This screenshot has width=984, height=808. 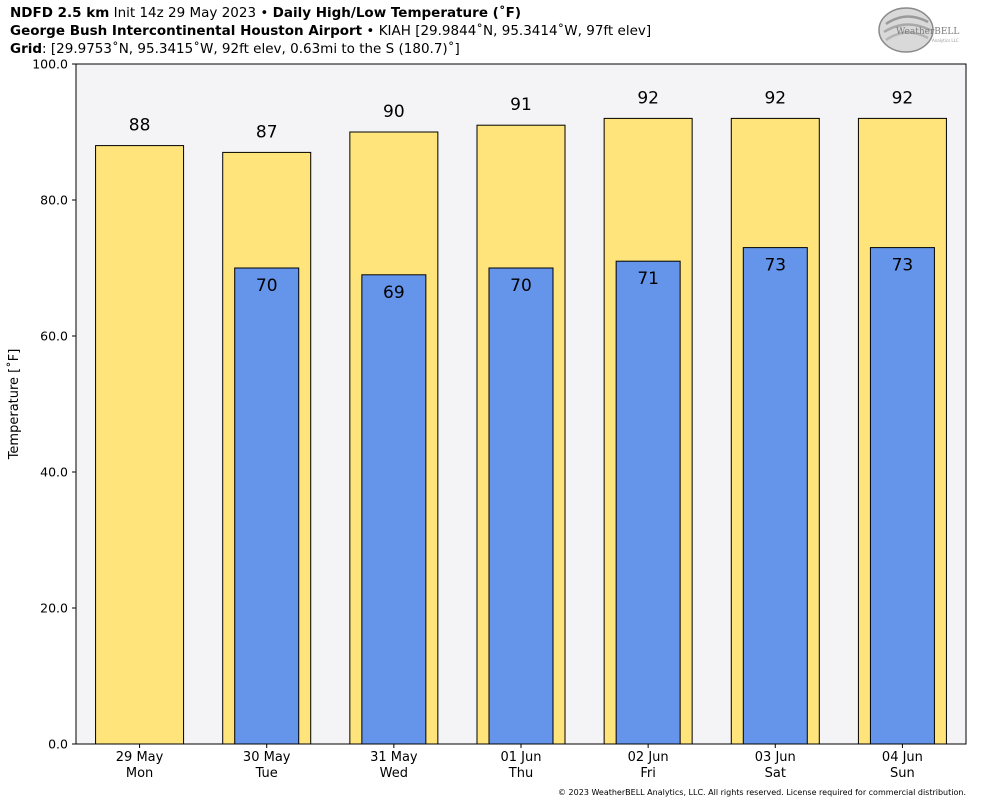 What do you see at coordinates (648, 773) in the screenshot?
I see `x-tick-label-day: Fri` at bounding box center [648, 773].